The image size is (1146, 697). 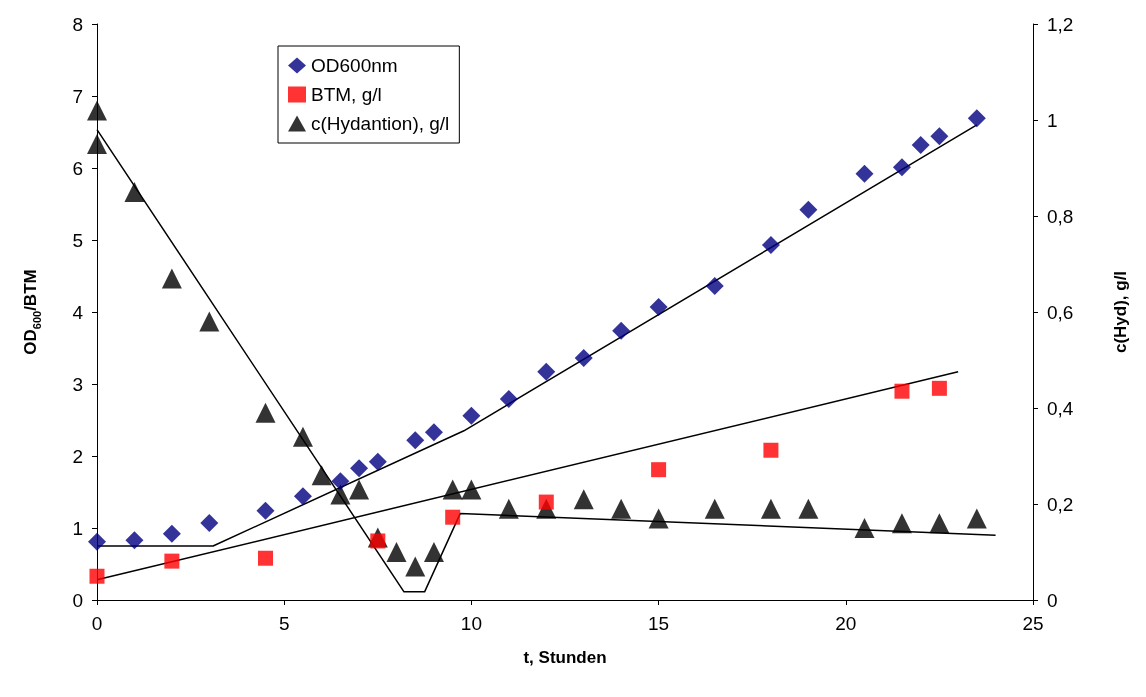 I want to click on y-tick-label: 4, so click(x=78, y=312).